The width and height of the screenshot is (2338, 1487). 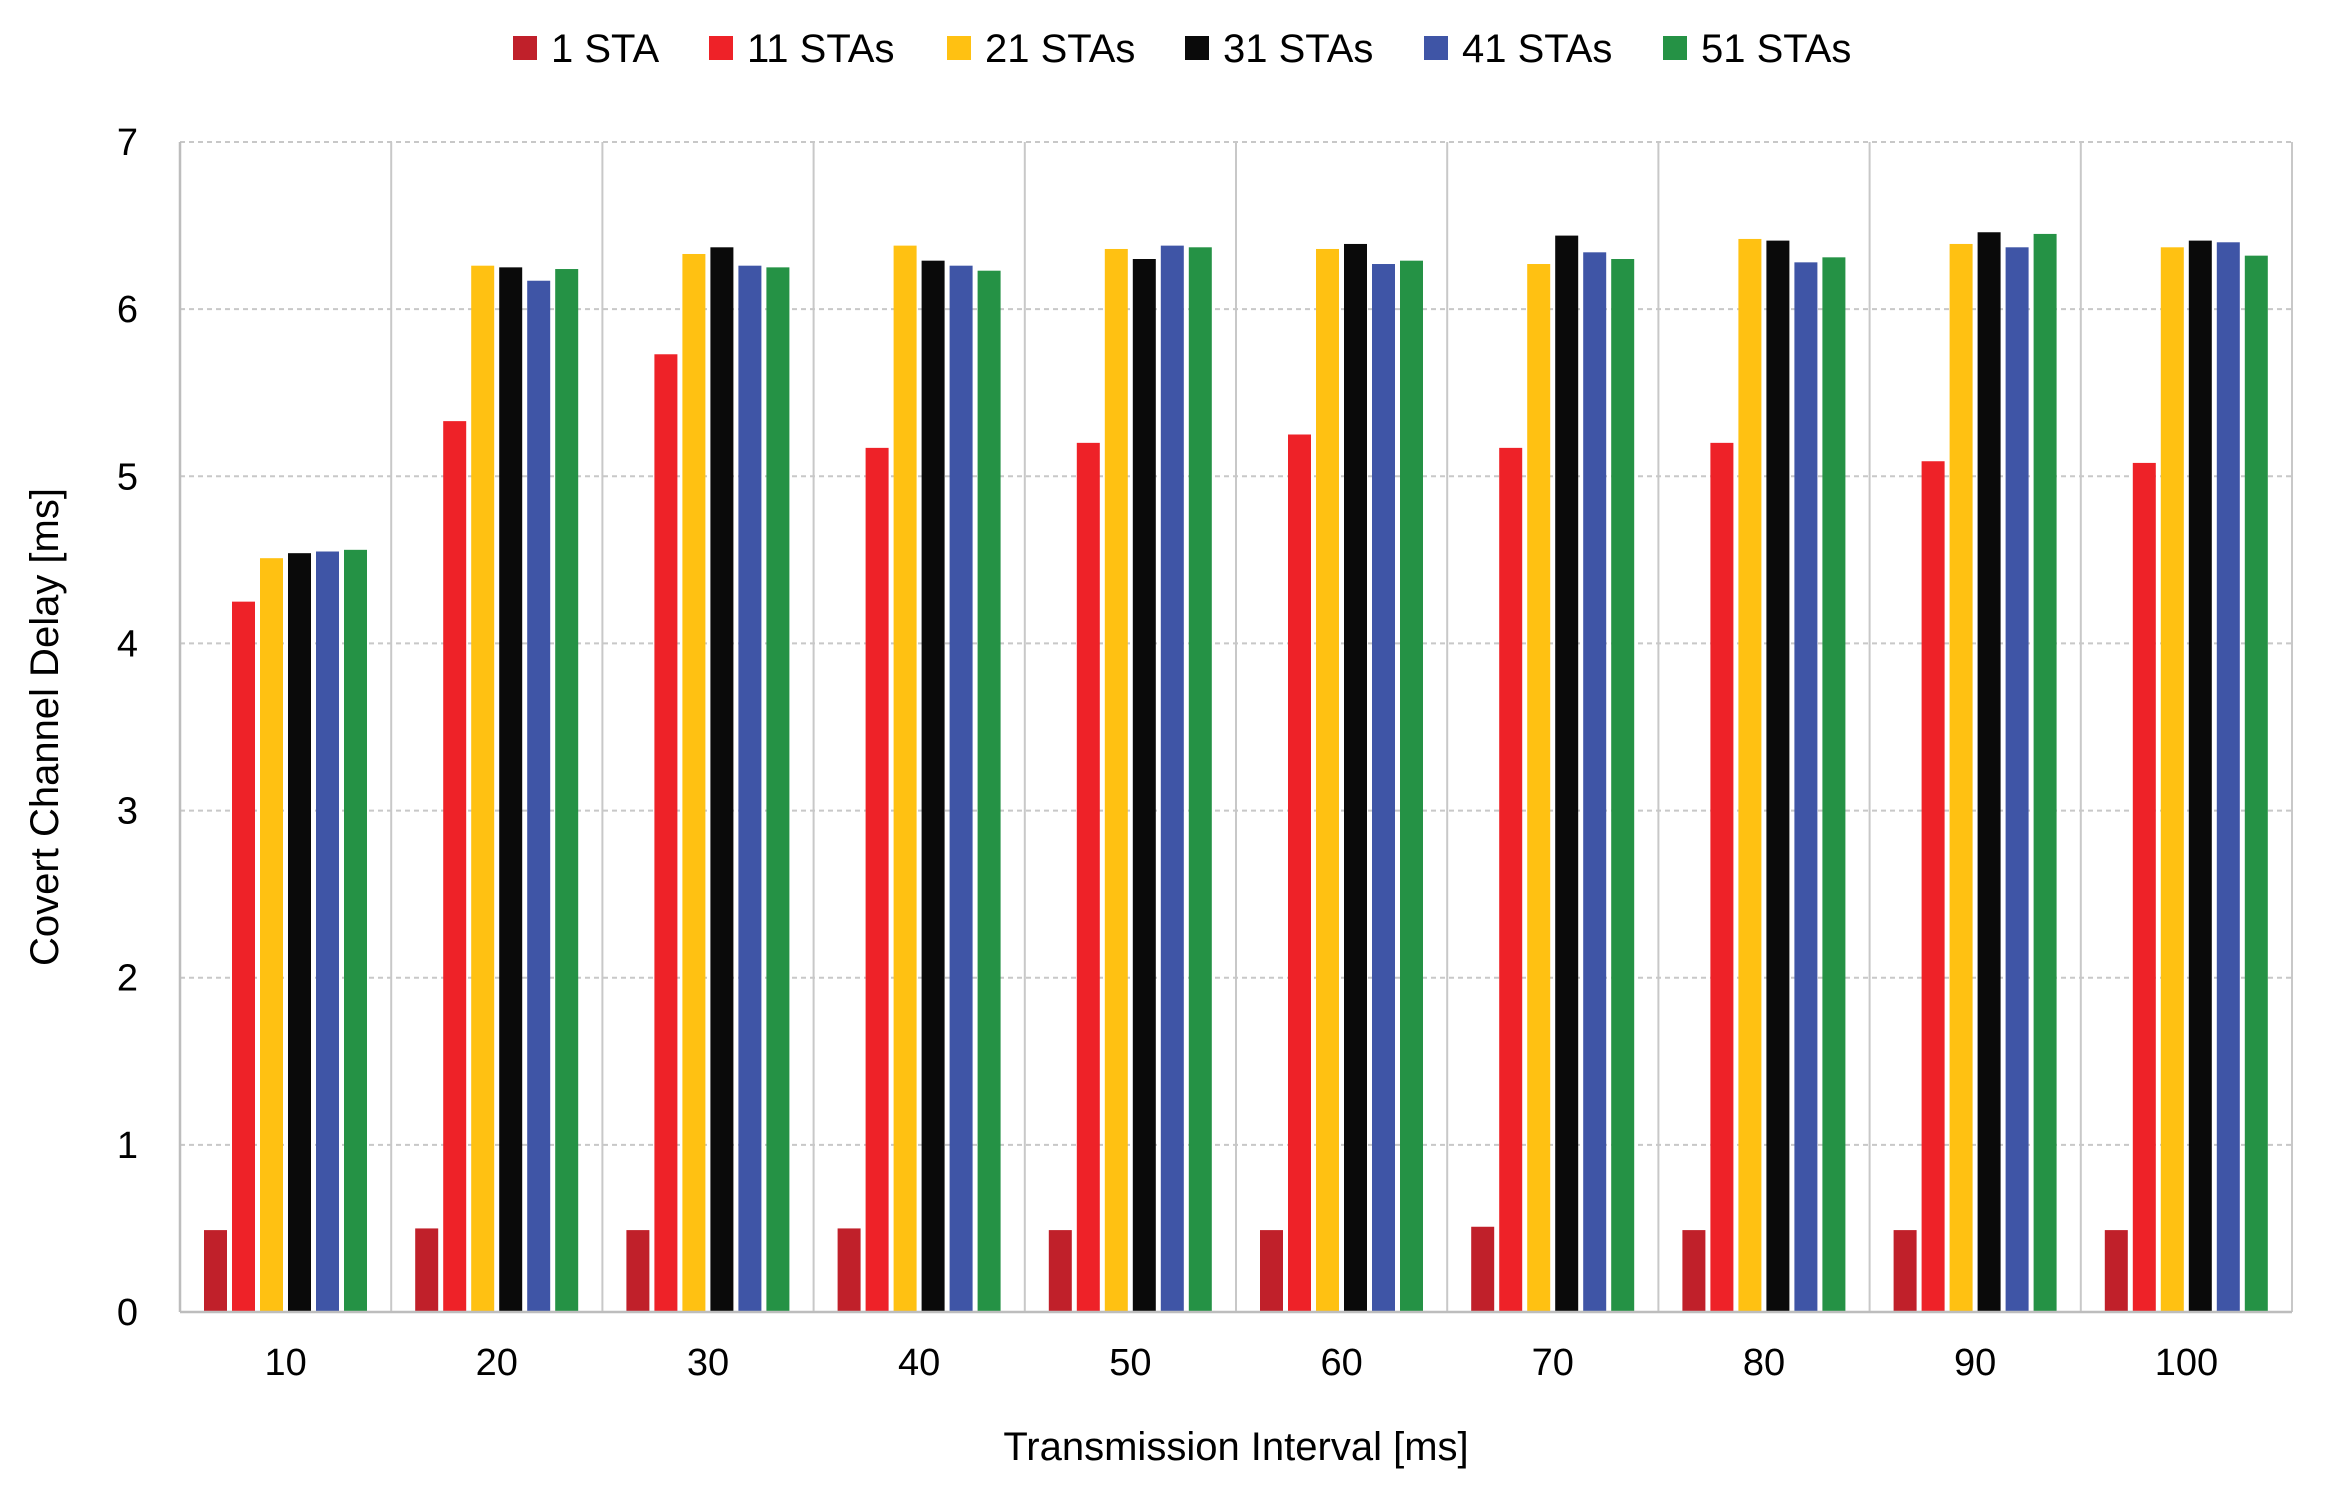 I want to click on legend-label: 41 STAs, so click(x=1537, y=49).